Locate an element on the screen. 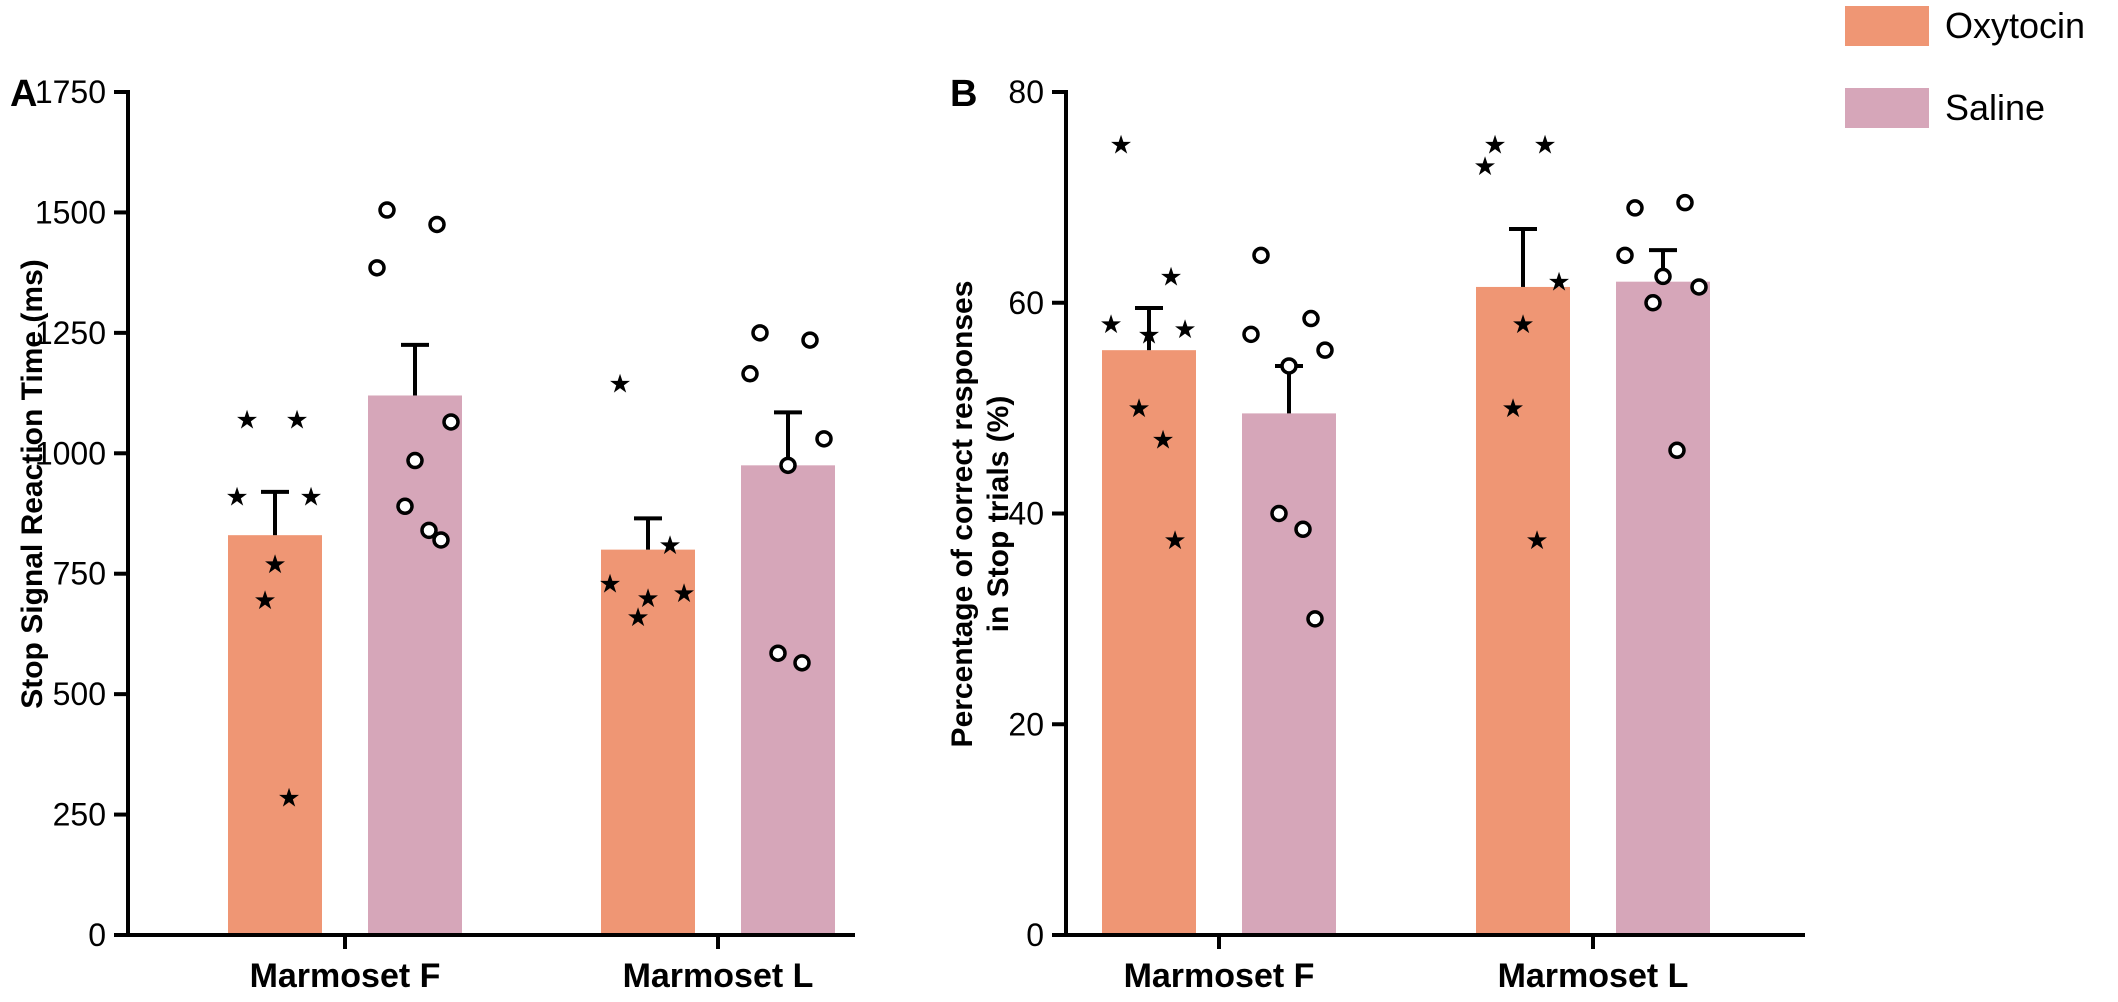  point-b-oxytocin-marmoset-f-4: ★ is located at coordinates (1148, 335).